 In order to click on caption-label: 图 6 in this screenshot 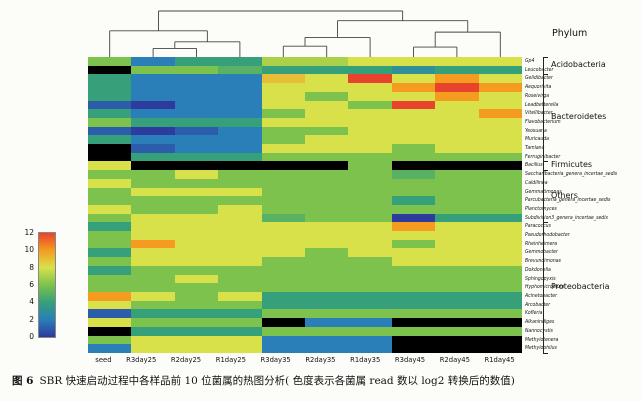, I will do `click(23, 381)`.